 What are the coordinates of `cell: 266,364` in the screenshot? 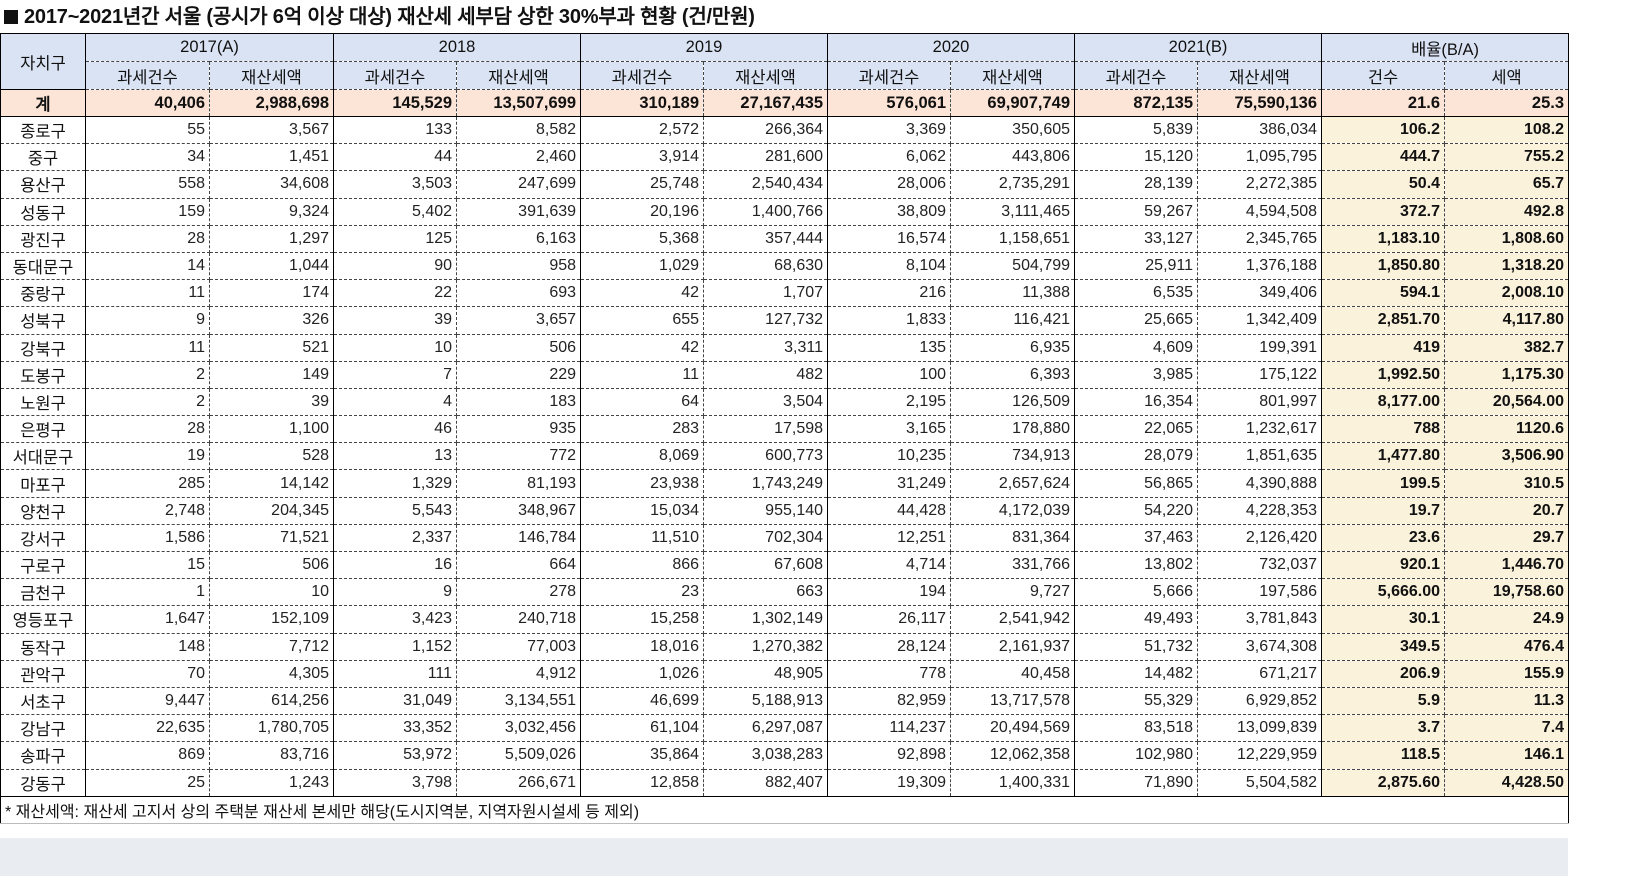 It's located at (766, 130).